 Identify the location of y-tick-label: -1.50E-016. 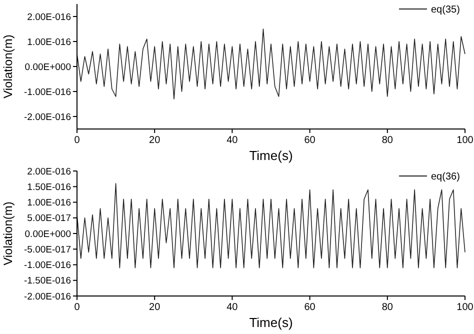
(47, 281).